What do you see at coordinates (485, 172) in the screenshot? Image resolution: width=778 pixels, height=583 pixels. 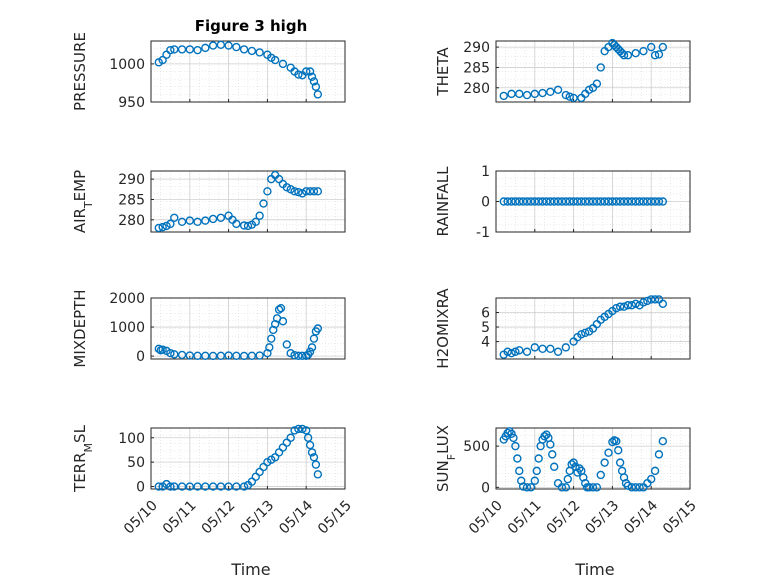 I see `y-tick-label: 1` at bounding box center [485, 172].